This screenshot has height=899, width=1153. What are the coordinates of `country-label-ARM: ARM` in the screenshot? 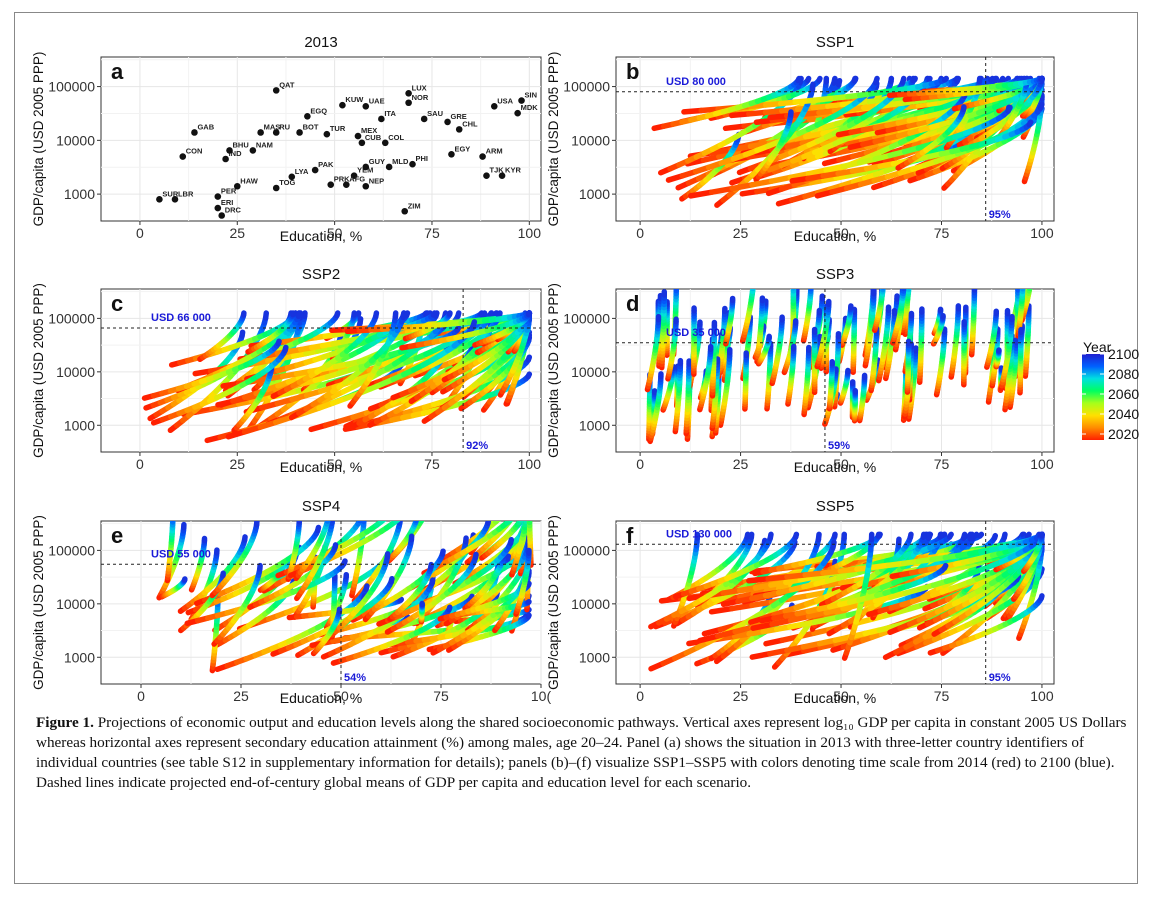 It's located at (494, 151).